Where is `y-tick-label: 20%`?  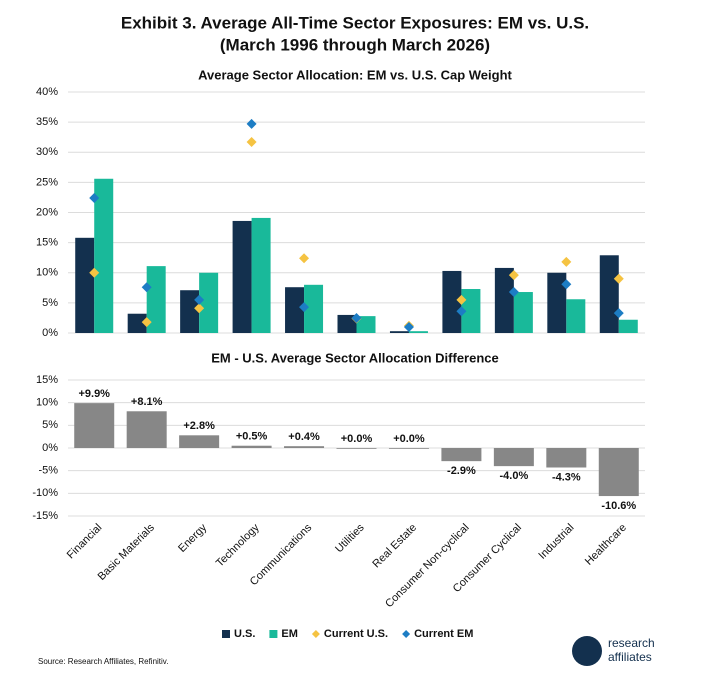 y-tick-label: 20% is located at coordinates (47, 212).